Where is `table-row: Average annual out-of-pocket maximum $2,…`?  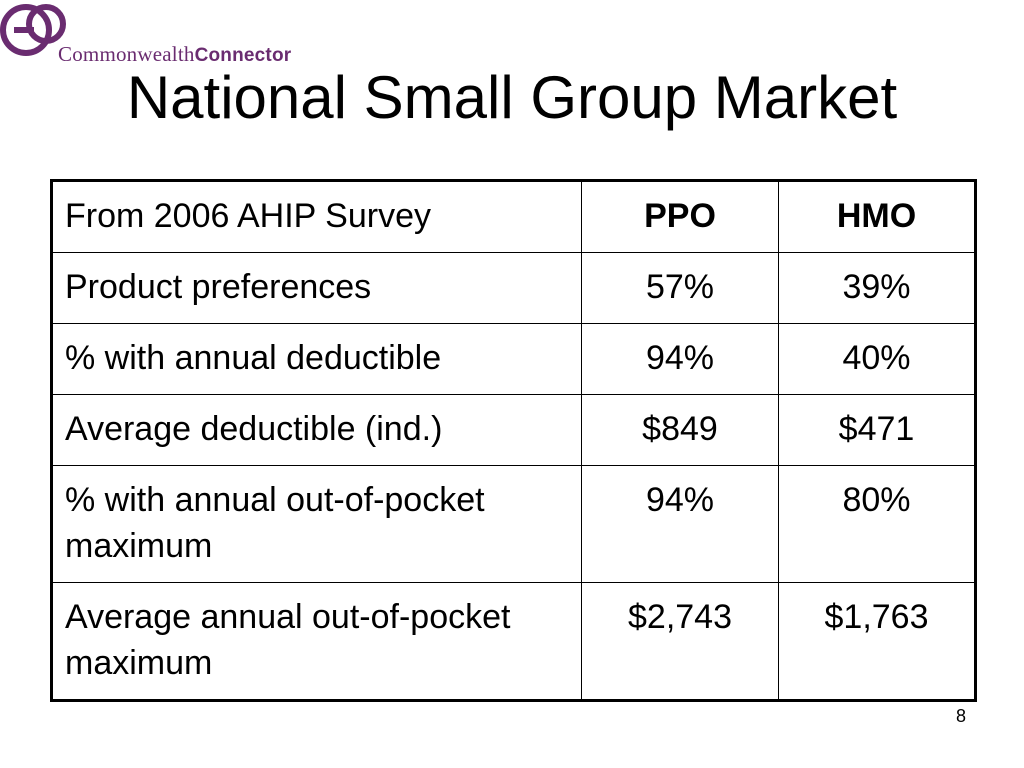 table-row: Average annual out-of-pocket maximum $2,… is located at coordinates (513, 641).